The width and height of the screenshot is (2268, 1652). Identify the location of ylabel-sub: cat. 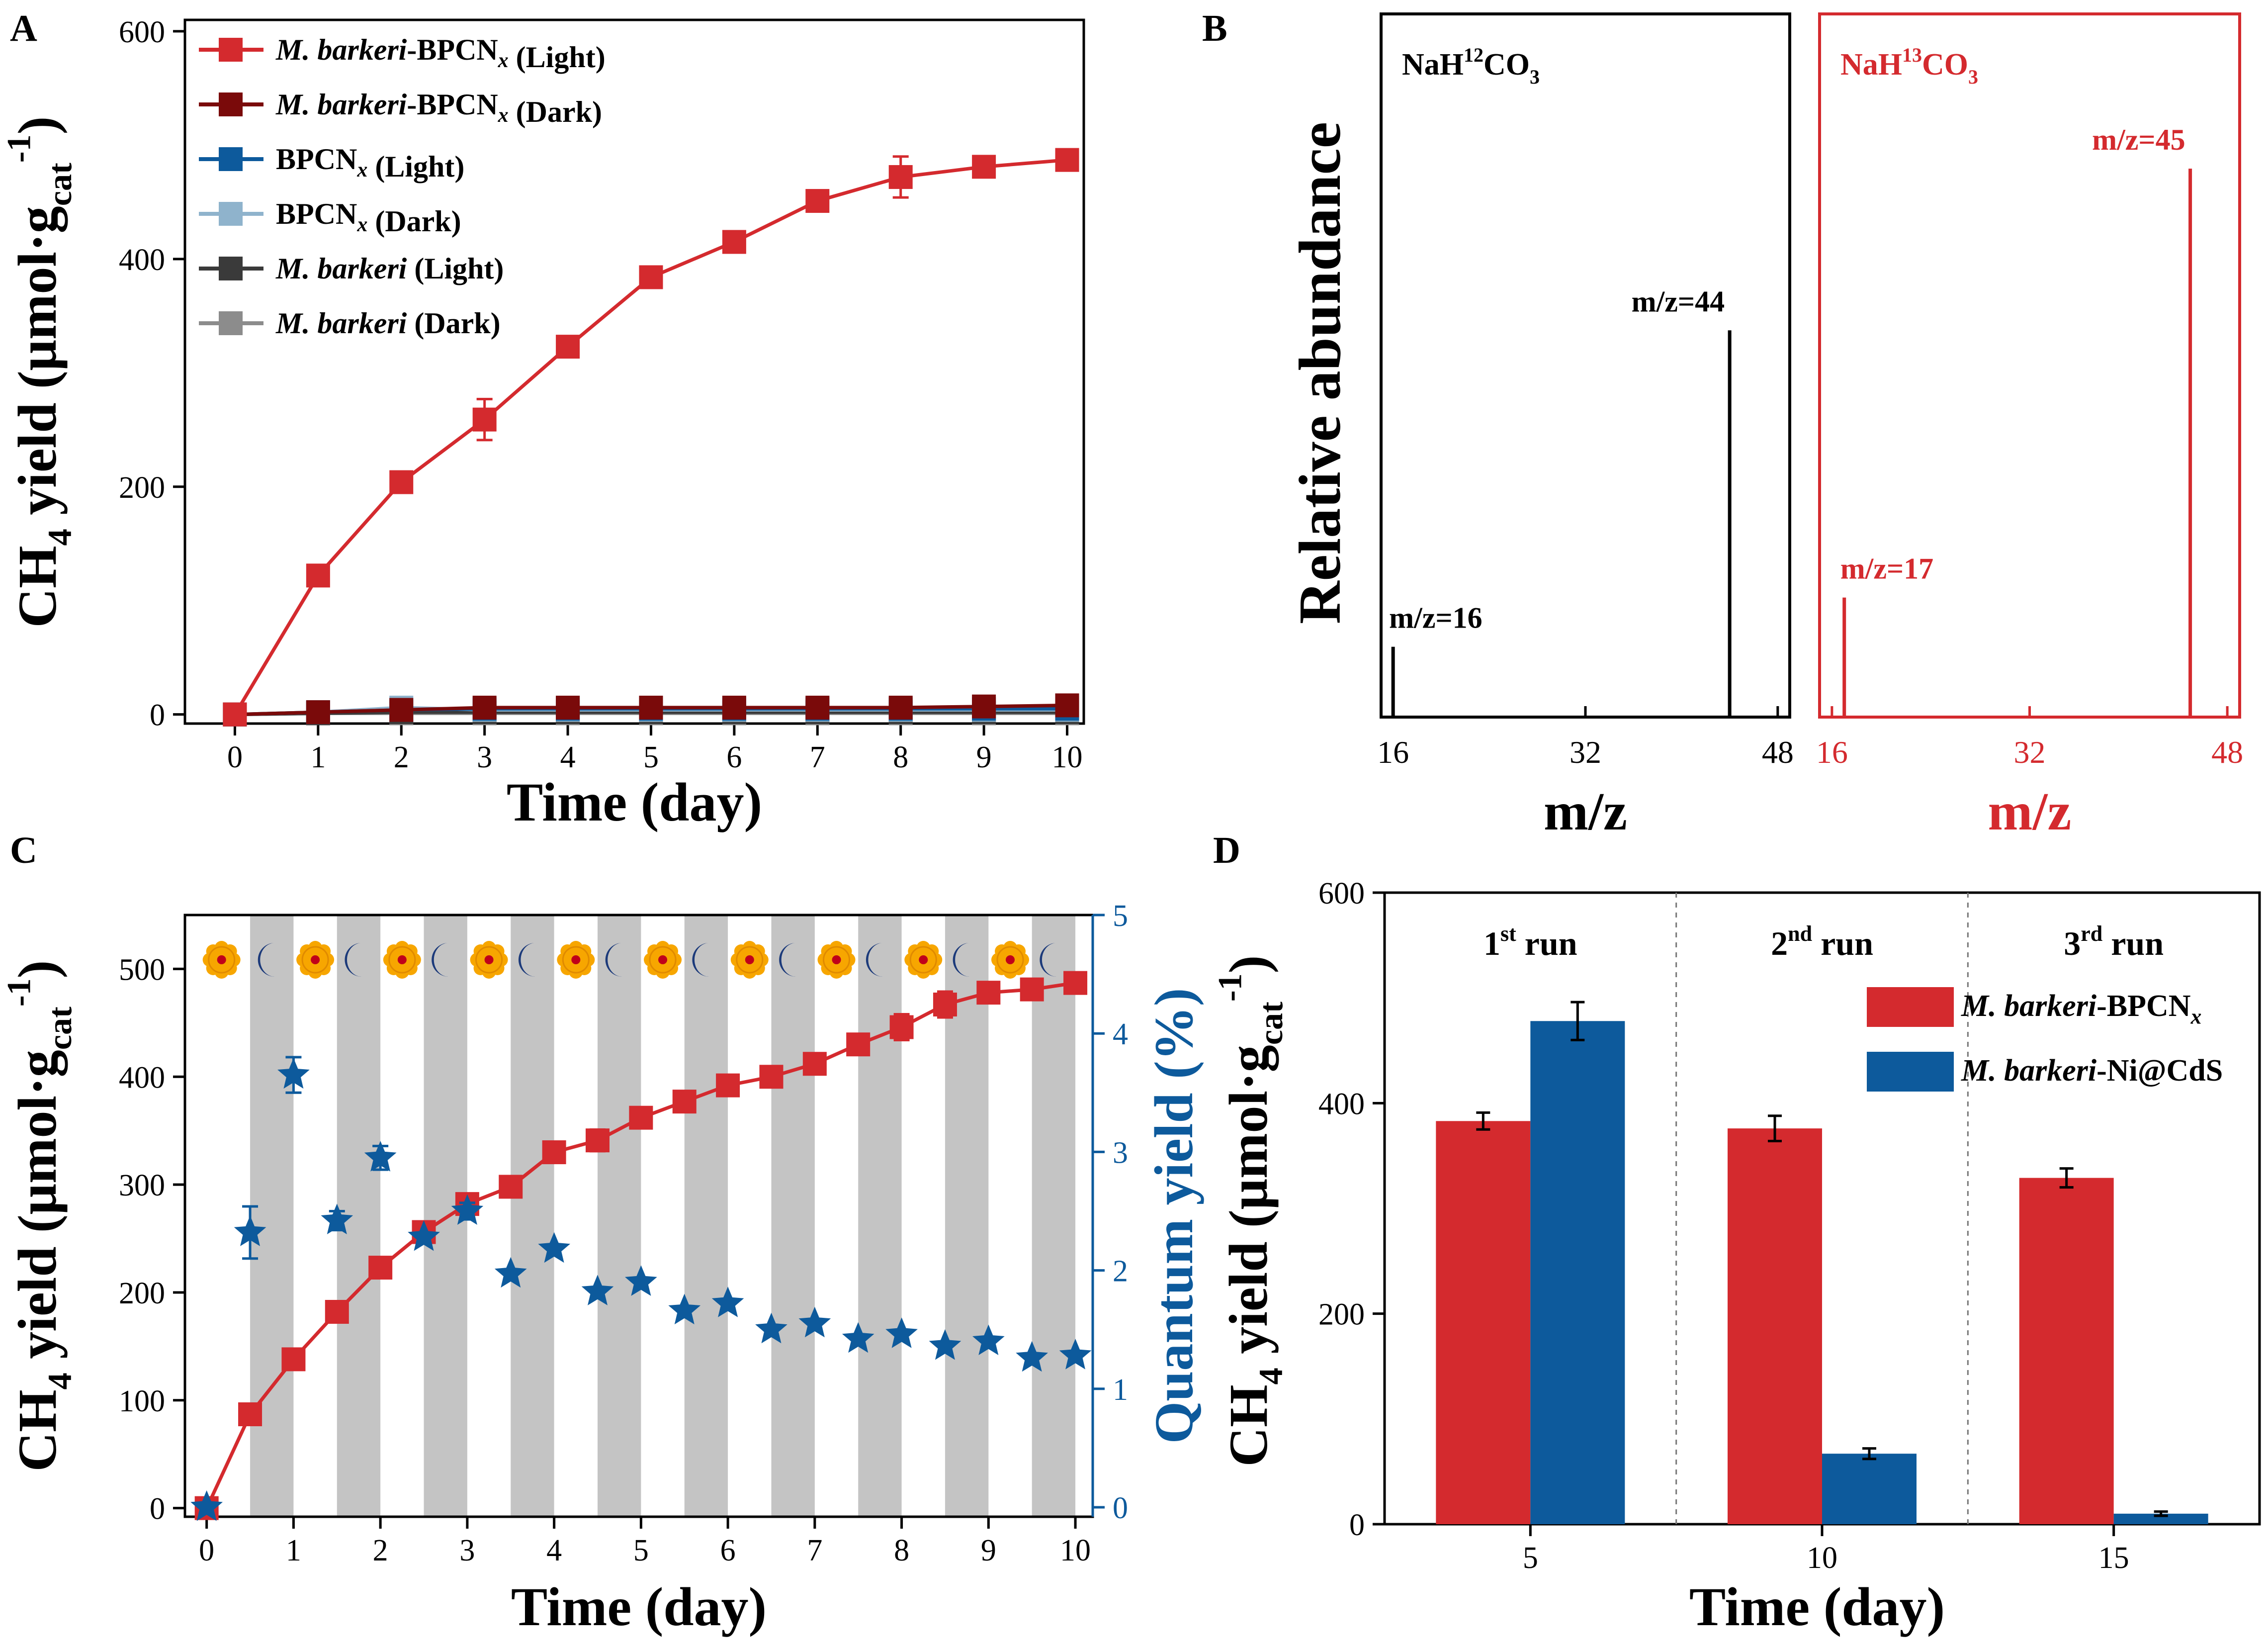
(60, 1028).